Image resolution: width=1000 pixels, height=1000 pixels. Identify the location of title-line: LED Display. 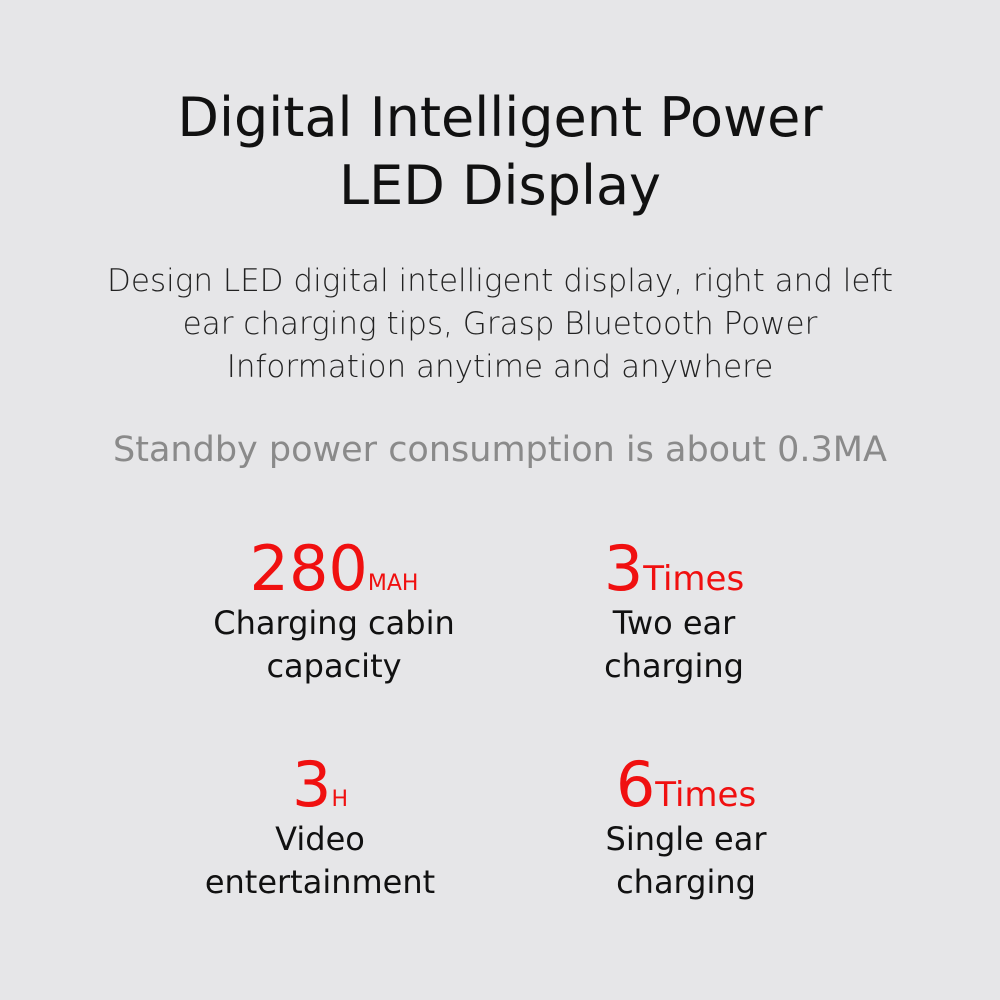
(500, 185).